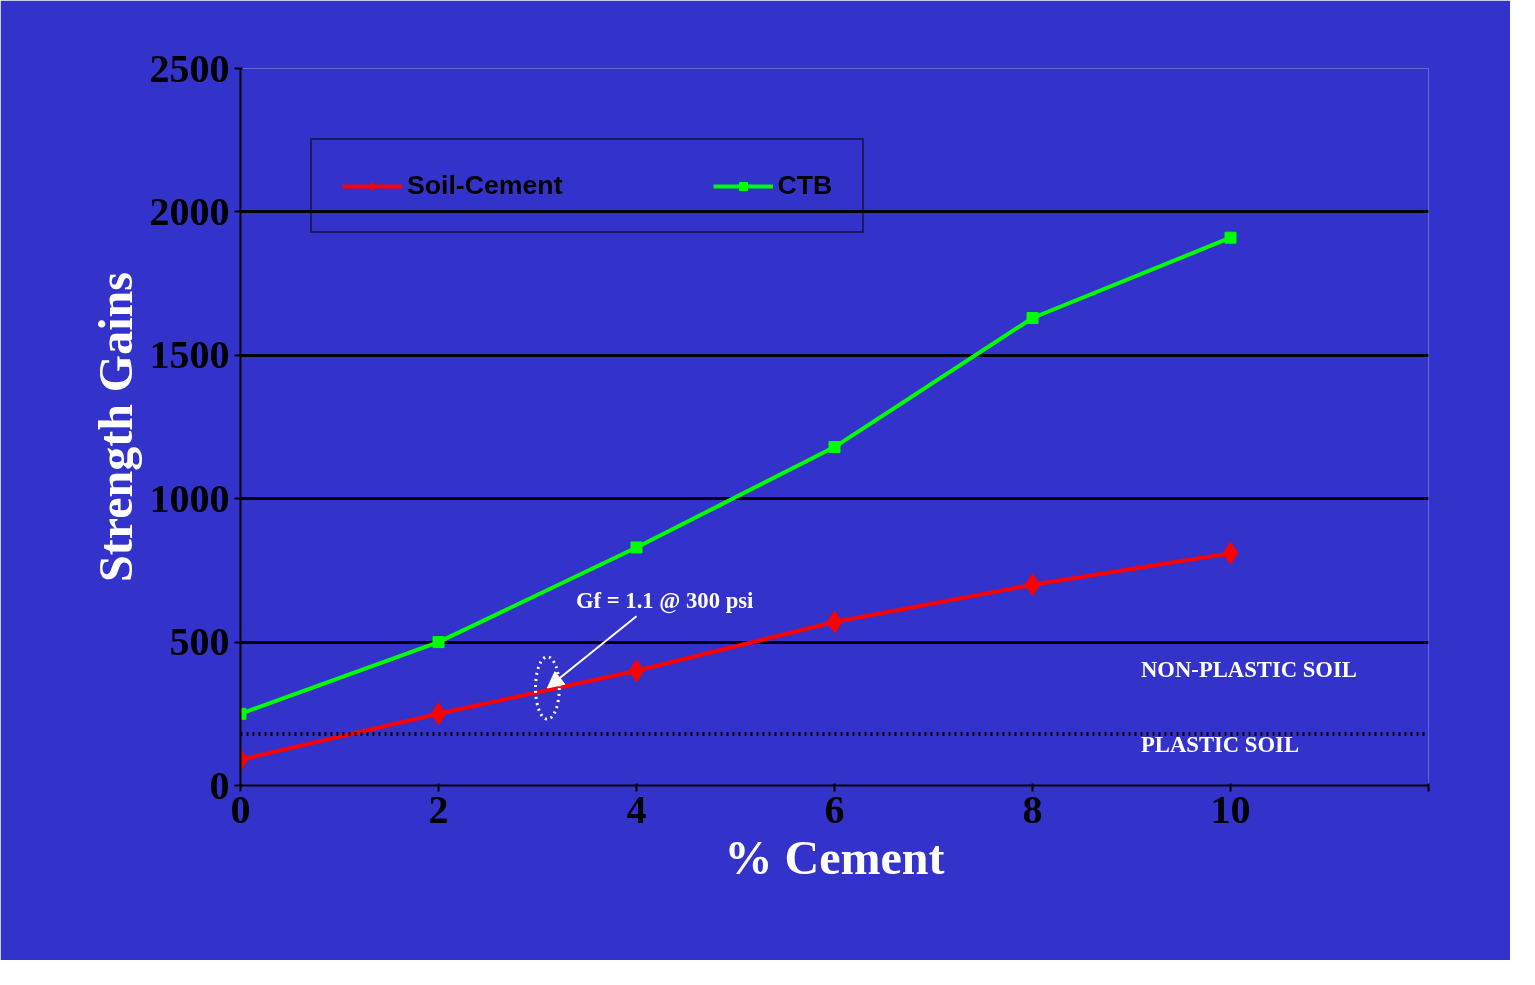  I want to click on y-tick-label: 1000, so click(189, 498).